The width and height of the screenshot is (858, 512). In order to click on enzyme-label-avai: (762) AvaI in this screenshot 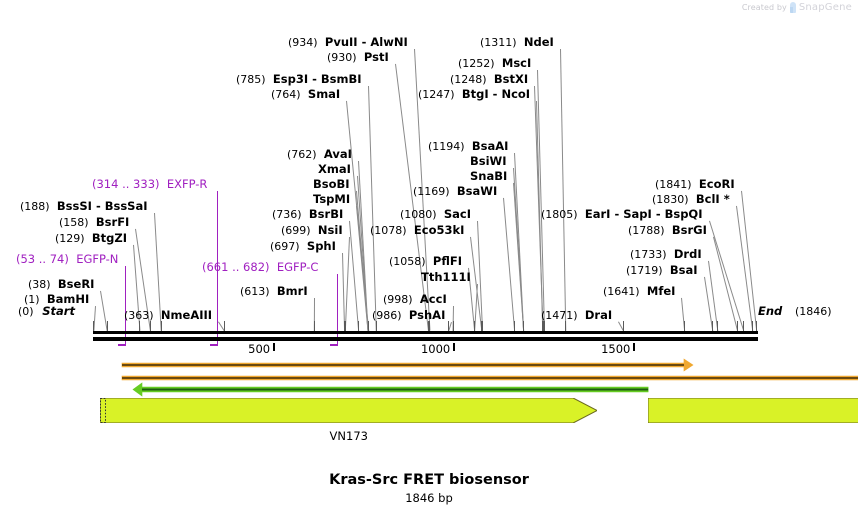, I will do `click(319, 154)`.